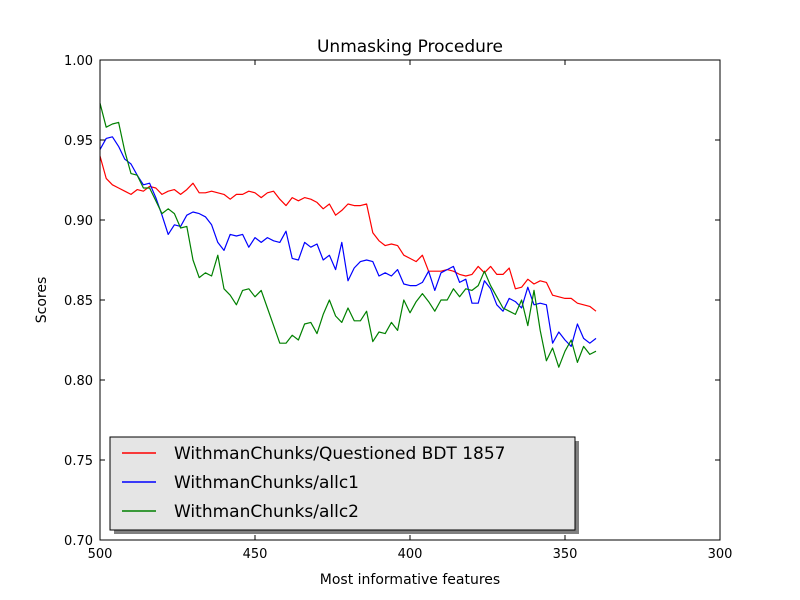  Describe the element at coordinates (78, 141) in the screenshot. I see `y-tick-label: 0.95` at that location.